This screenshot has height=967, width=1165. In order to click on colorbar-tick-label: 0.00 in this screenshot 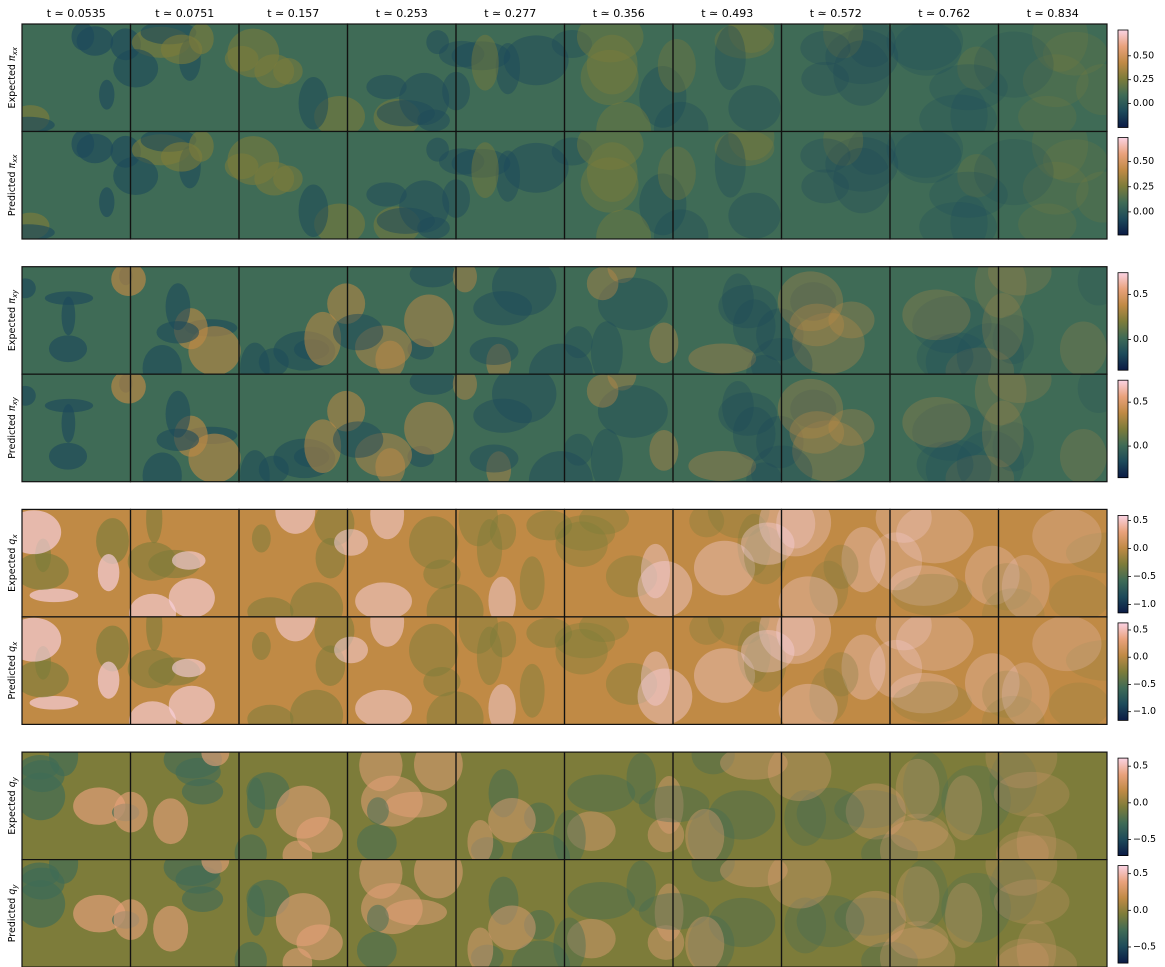, I will do `click(1143, 211)`.